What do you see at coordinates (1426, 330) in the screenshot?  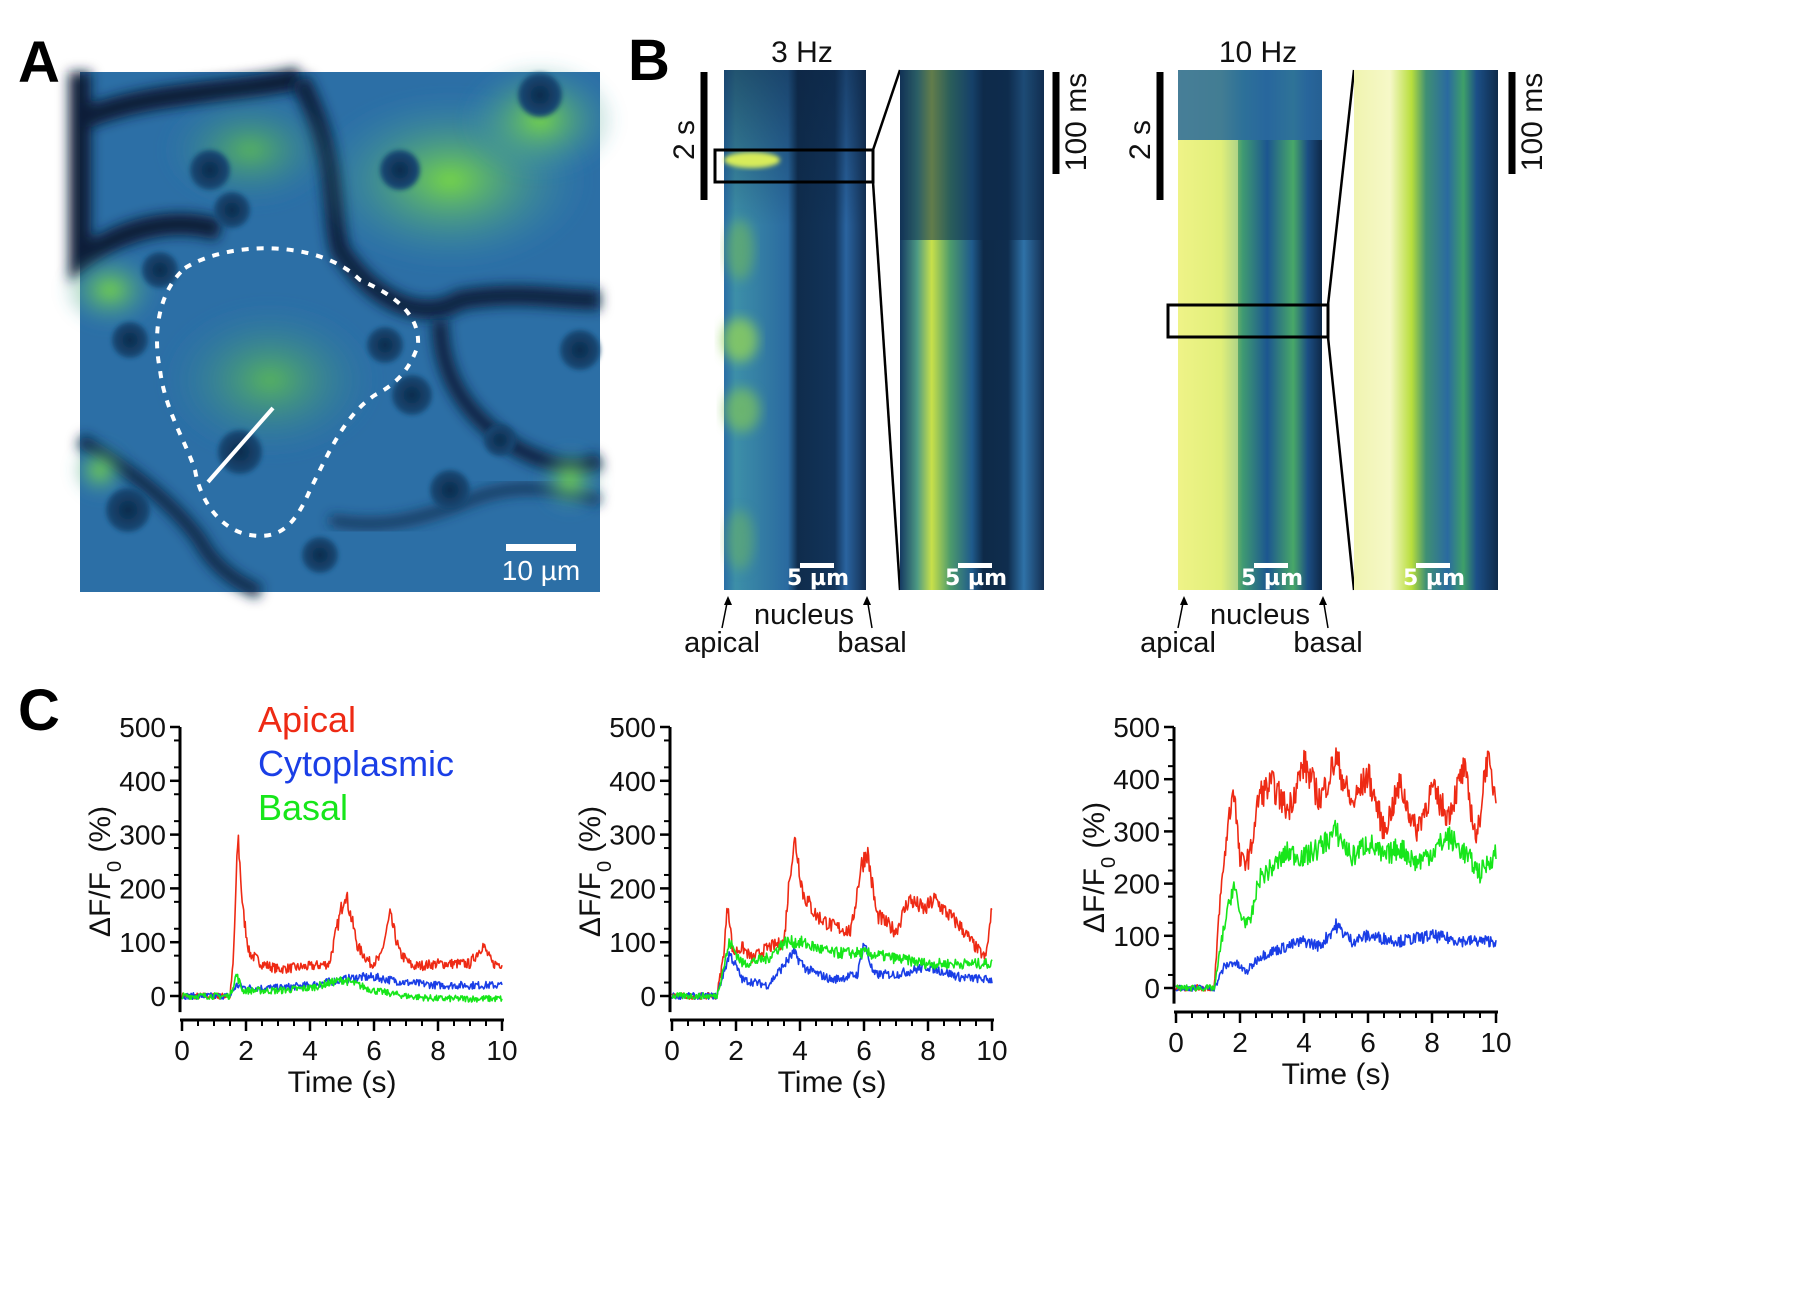 I see `kymograph-10hz-zoom: 5 µm` at bounding box center [1426, 330].